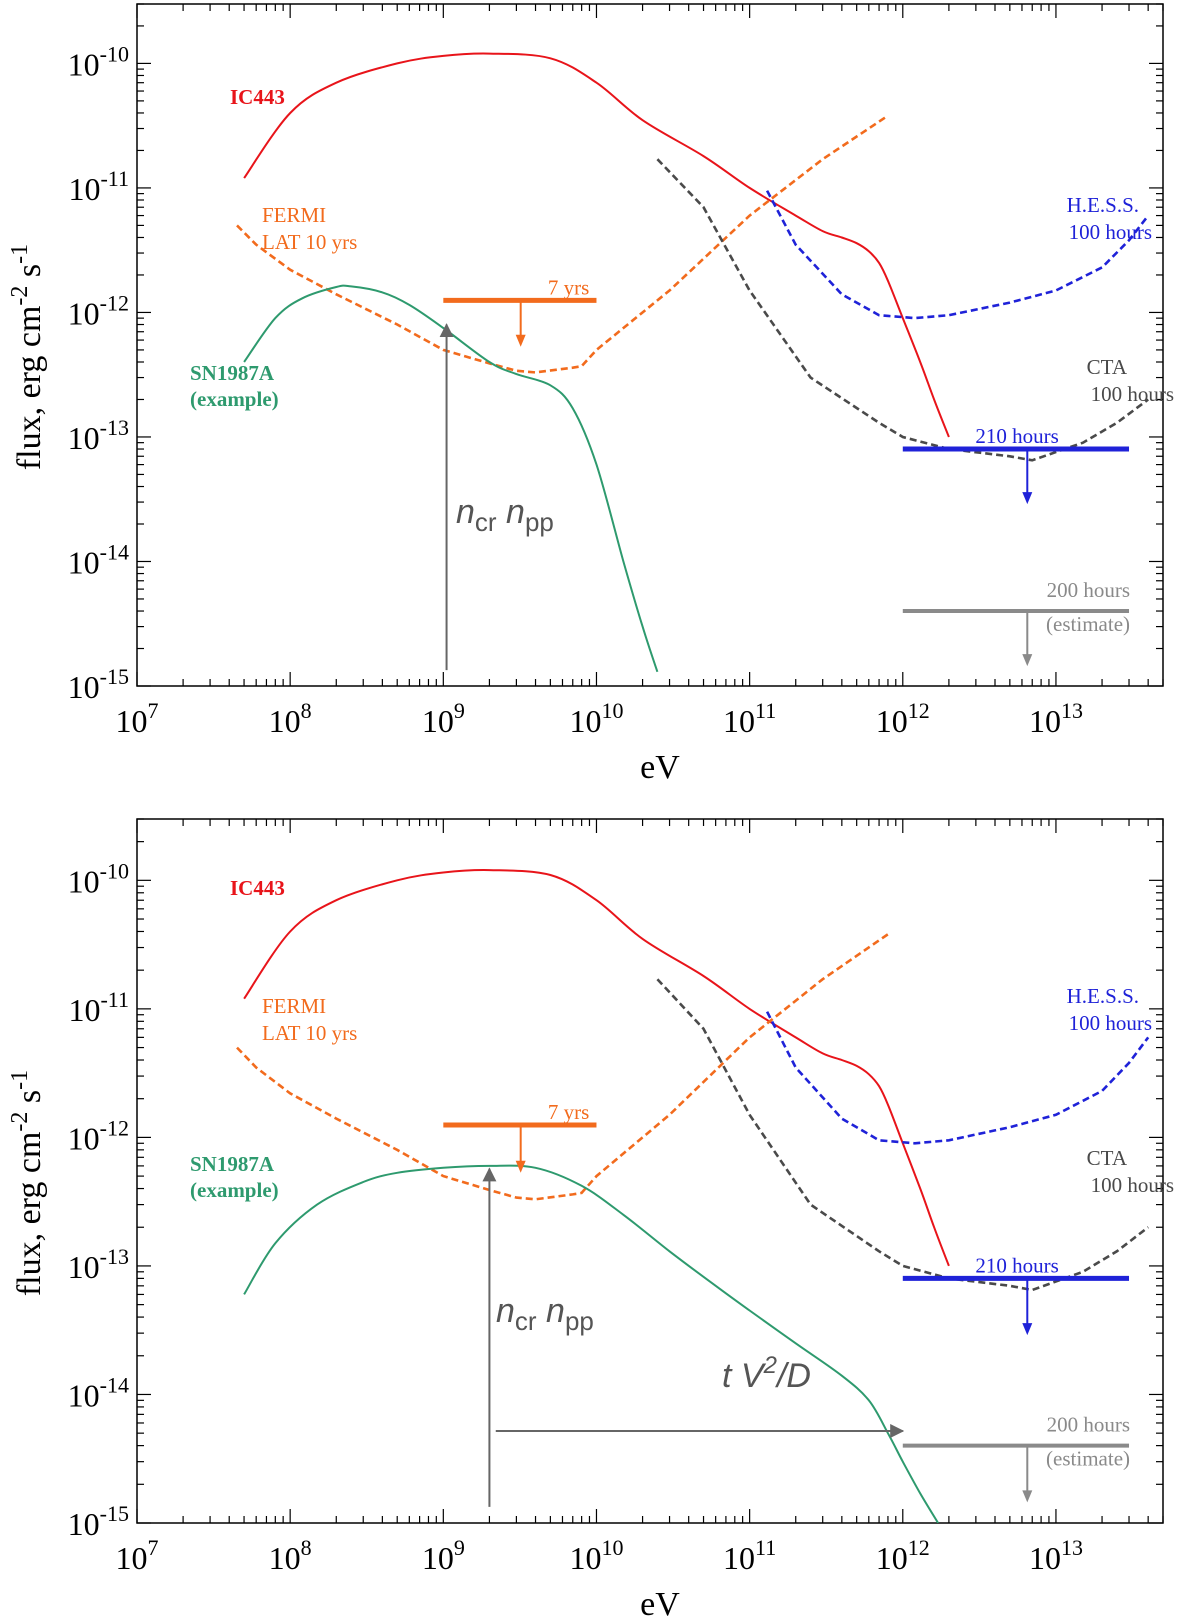  What do you see at coordinates (451, 478) in the screenshot?
I see `series-line-sn1987a` at bounding box center [451, 478].